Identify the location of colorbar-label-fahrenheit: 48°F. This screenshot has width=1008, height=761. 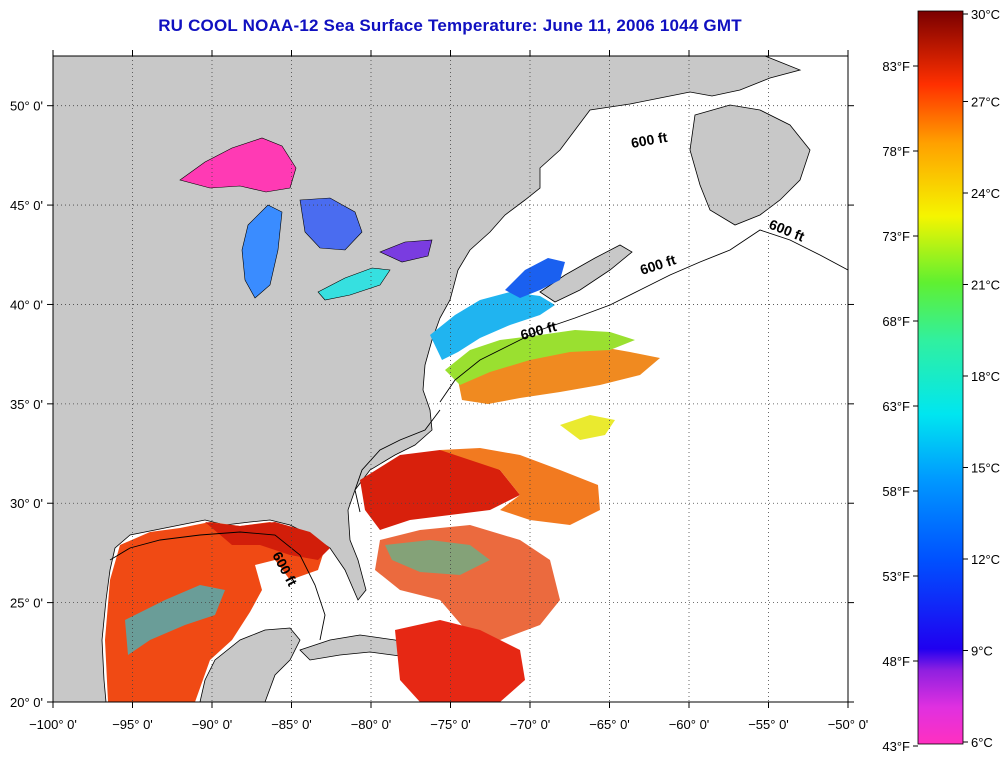
(896, 661).